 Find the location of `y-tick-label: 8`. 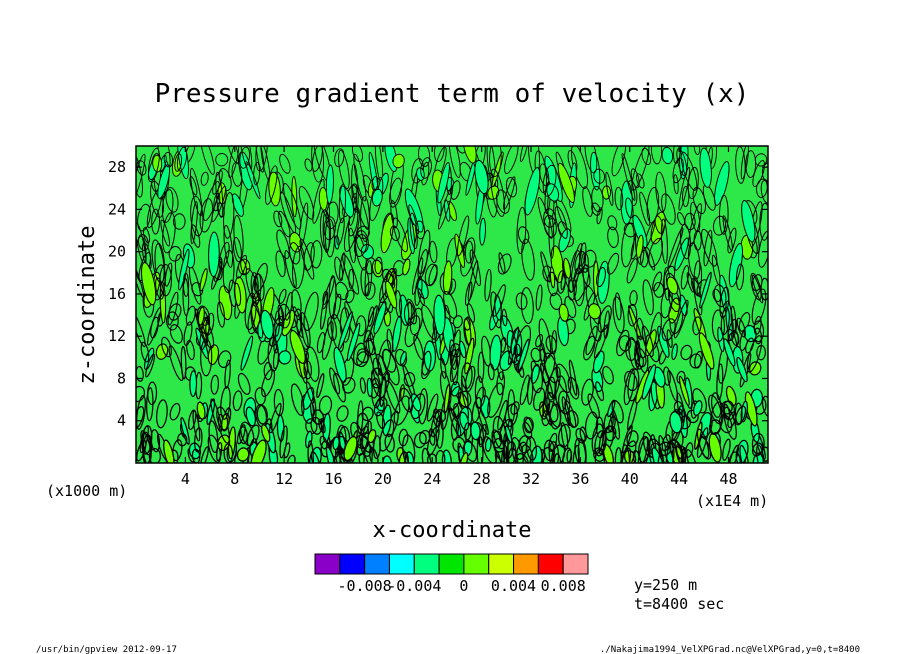

y-tick-label: 8 is located at coordinates (121, 378).